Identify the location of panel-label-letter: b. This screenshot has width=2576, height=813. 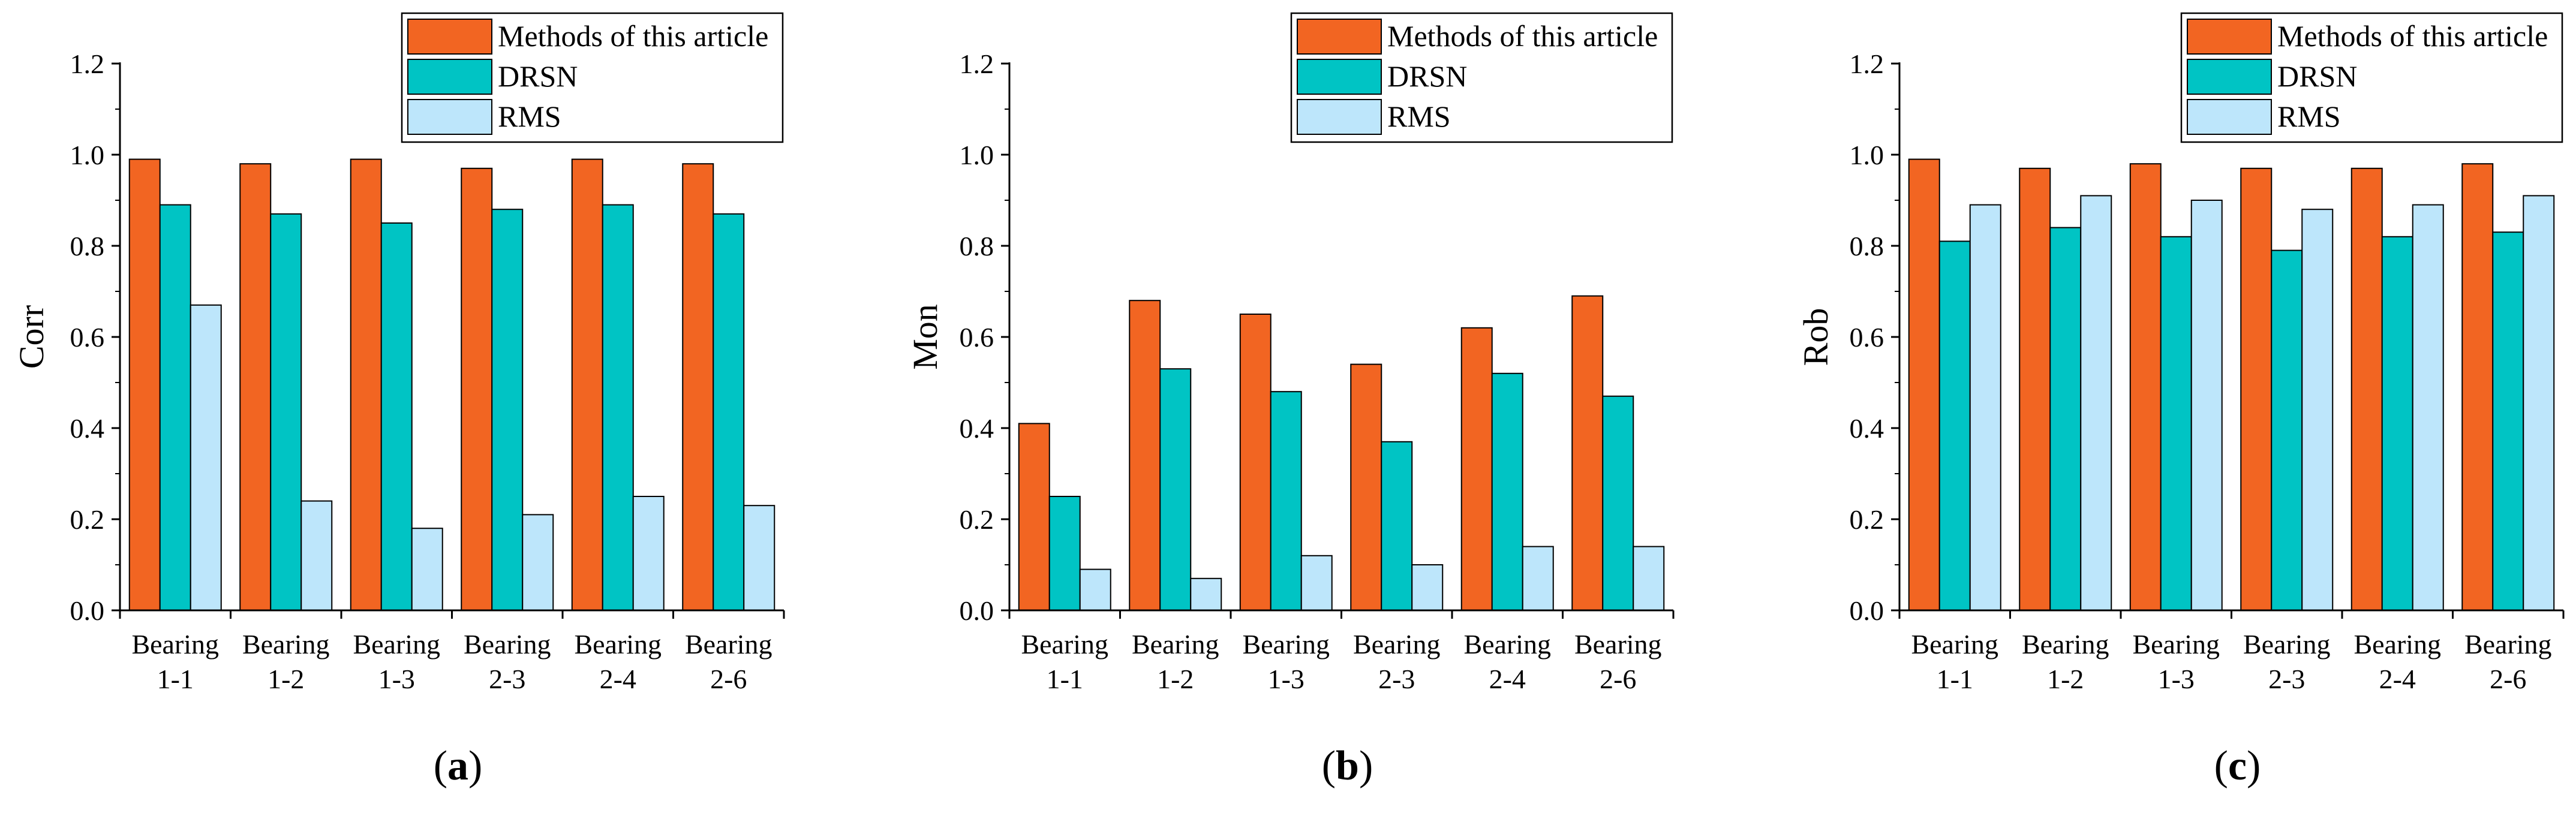
(1348, 766).